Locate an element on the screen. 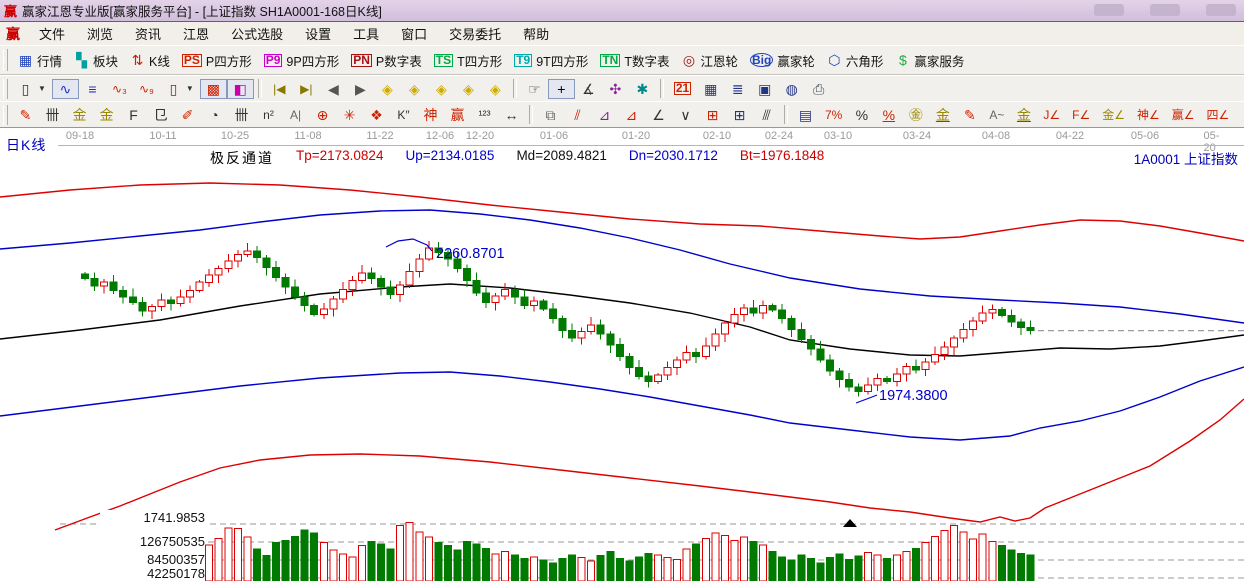 The width and height of the screenshot is (1244, 581). diamond-compress-button: ◈ is located at coordinates (468, 89).